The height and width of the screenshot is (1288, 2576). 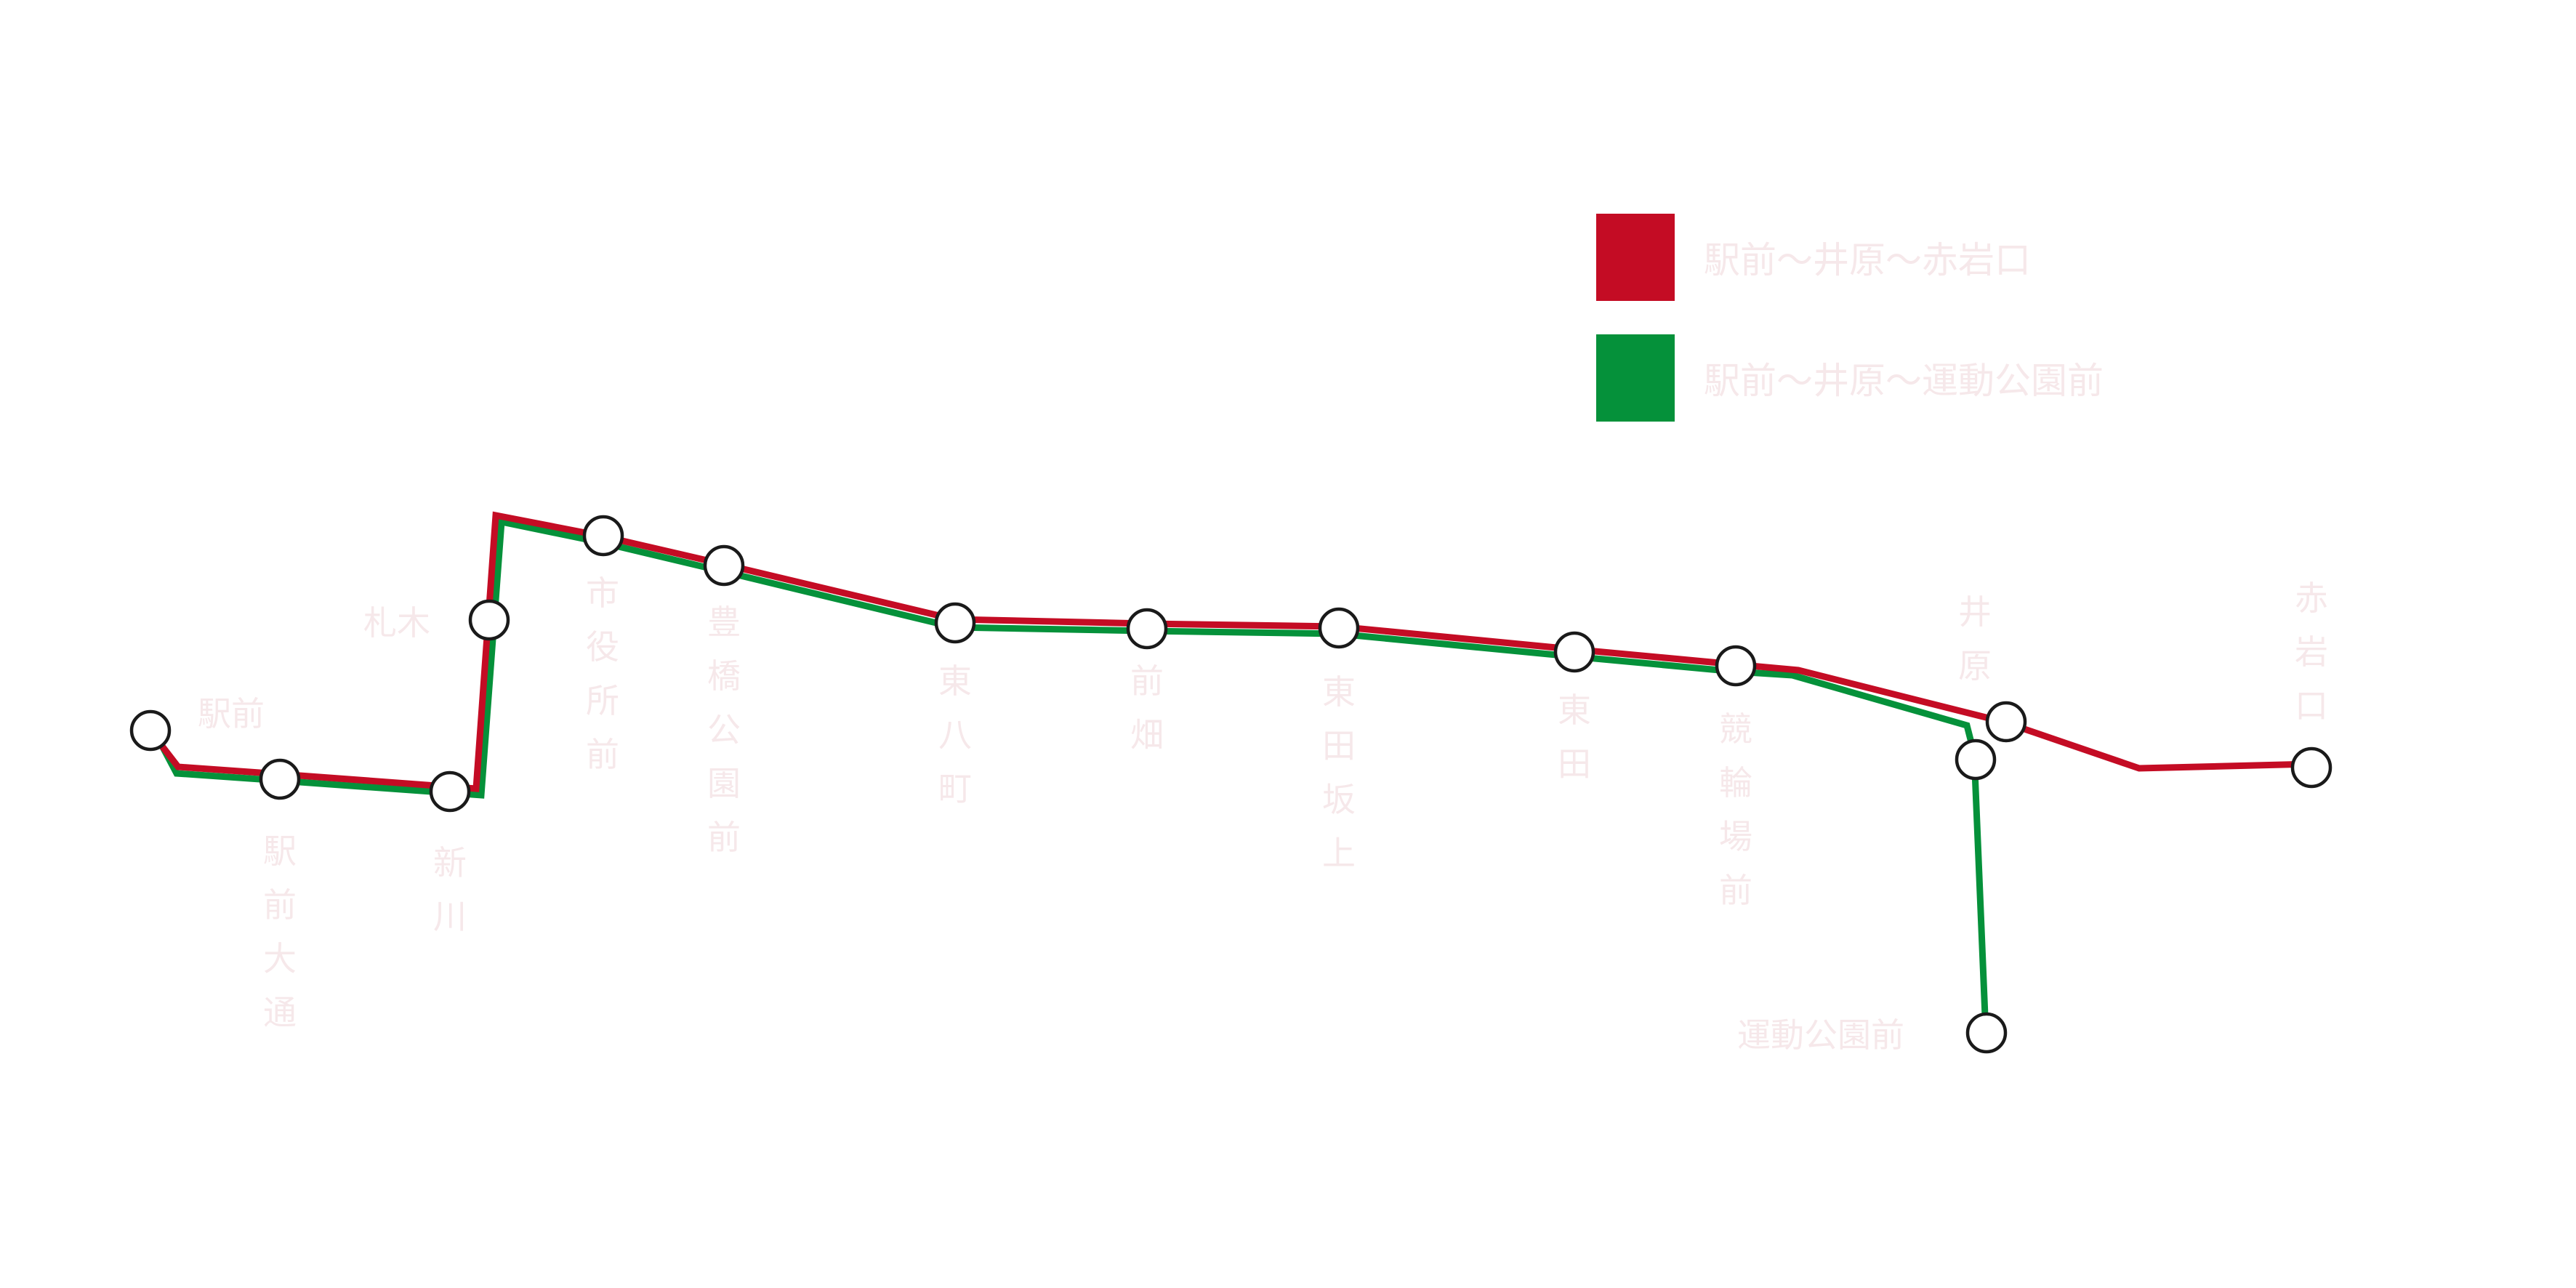 I want to click on station-marker-toyohashi-koen-mae, so click(x=724, y=565).